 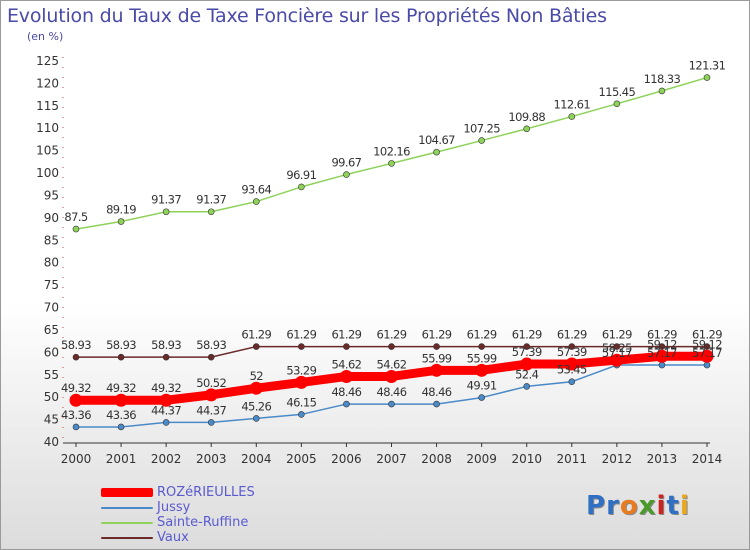 What do you see at coordinates (526, 117) in the screenshot?
I see `data-label: 109.88` at bounding box center [526, 117].